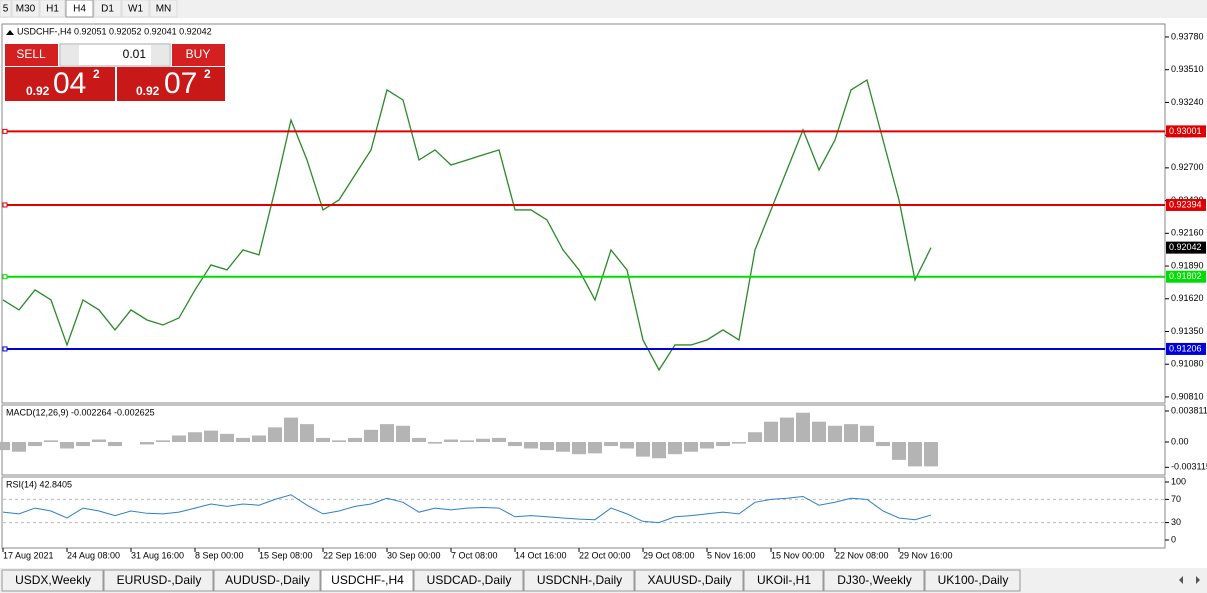 Image resolution: width=1207 pixels, height=593 pixels. What do you see at coordinates (69, 83) in the screenshot?
I see `sell-price-big: 04` at bounding box center [69, 83].